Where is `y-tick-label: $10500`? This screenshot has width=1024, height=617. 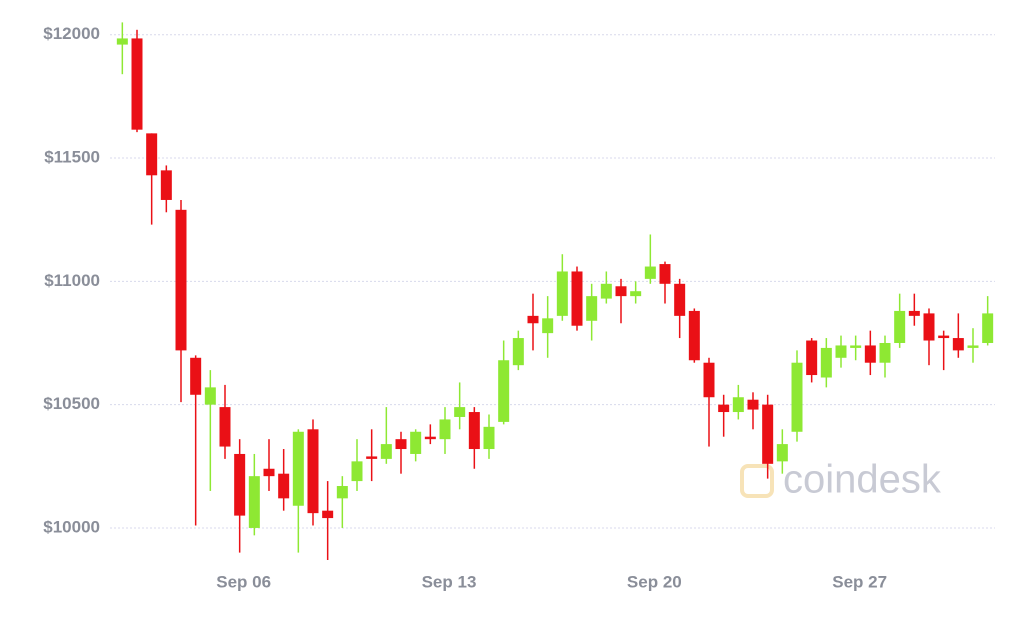 y-tick-label: $10500 is located at coordinates (71, 403).